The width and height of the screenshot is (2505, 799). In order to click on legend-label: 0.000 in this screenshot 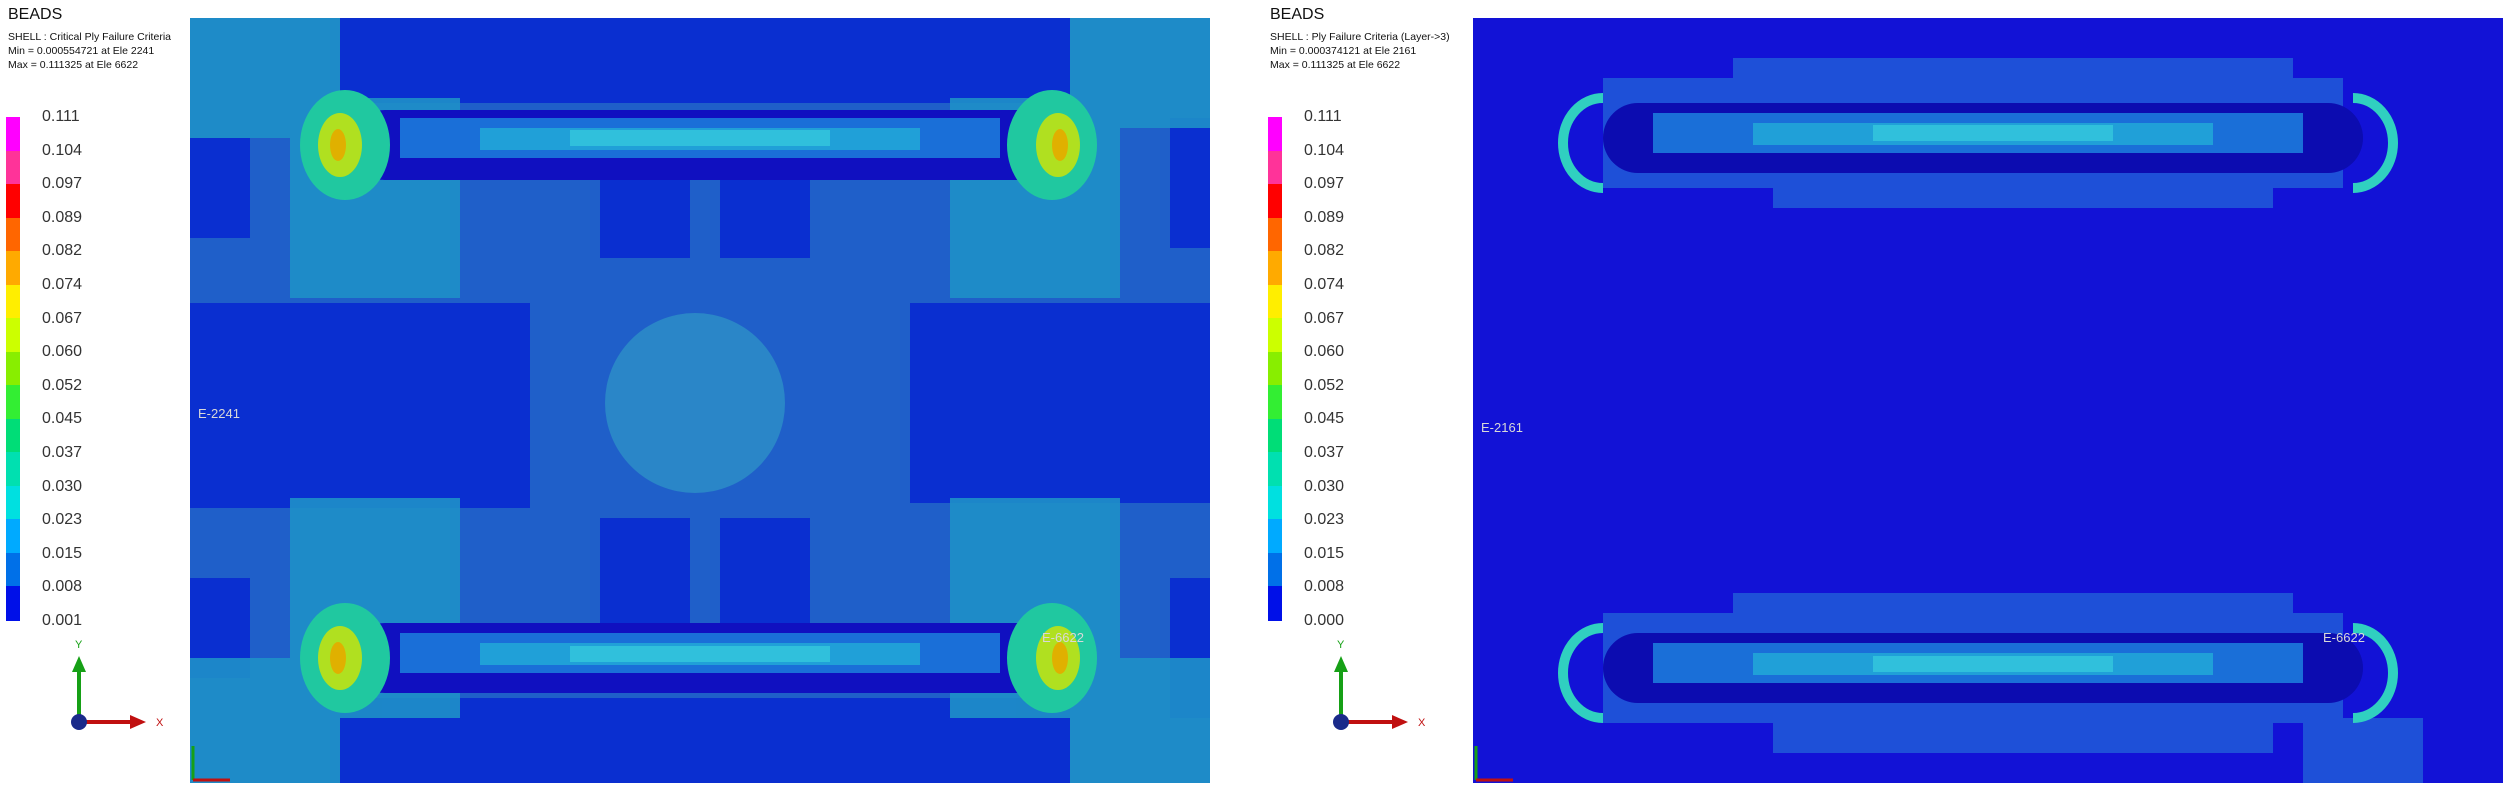, I will do `click(1324, 620)`.